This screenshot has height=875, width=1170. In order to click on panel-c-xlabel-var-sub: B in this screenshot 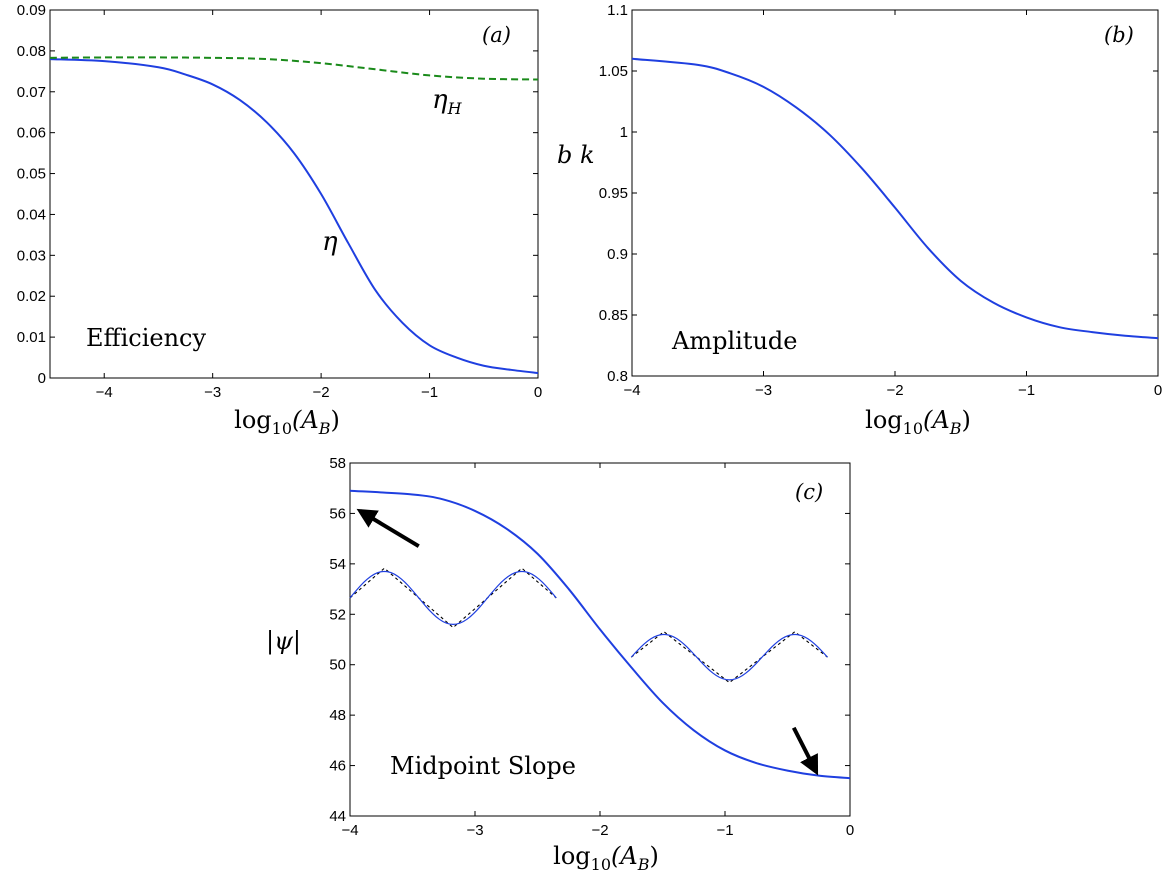, I will do `click(643, 864)`.